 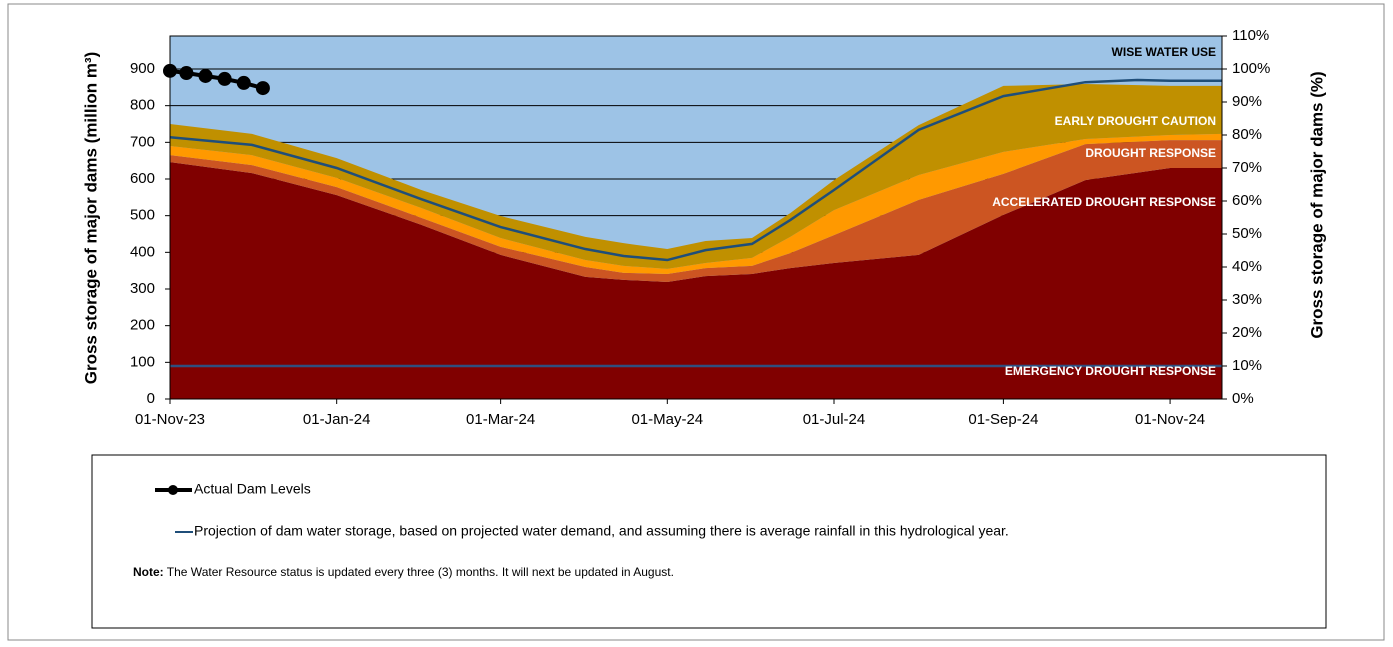 What do you see at coordinates (142, 105) in the screenshot?
I see `y-tick-label: 800` at bounding box center [142, 105].